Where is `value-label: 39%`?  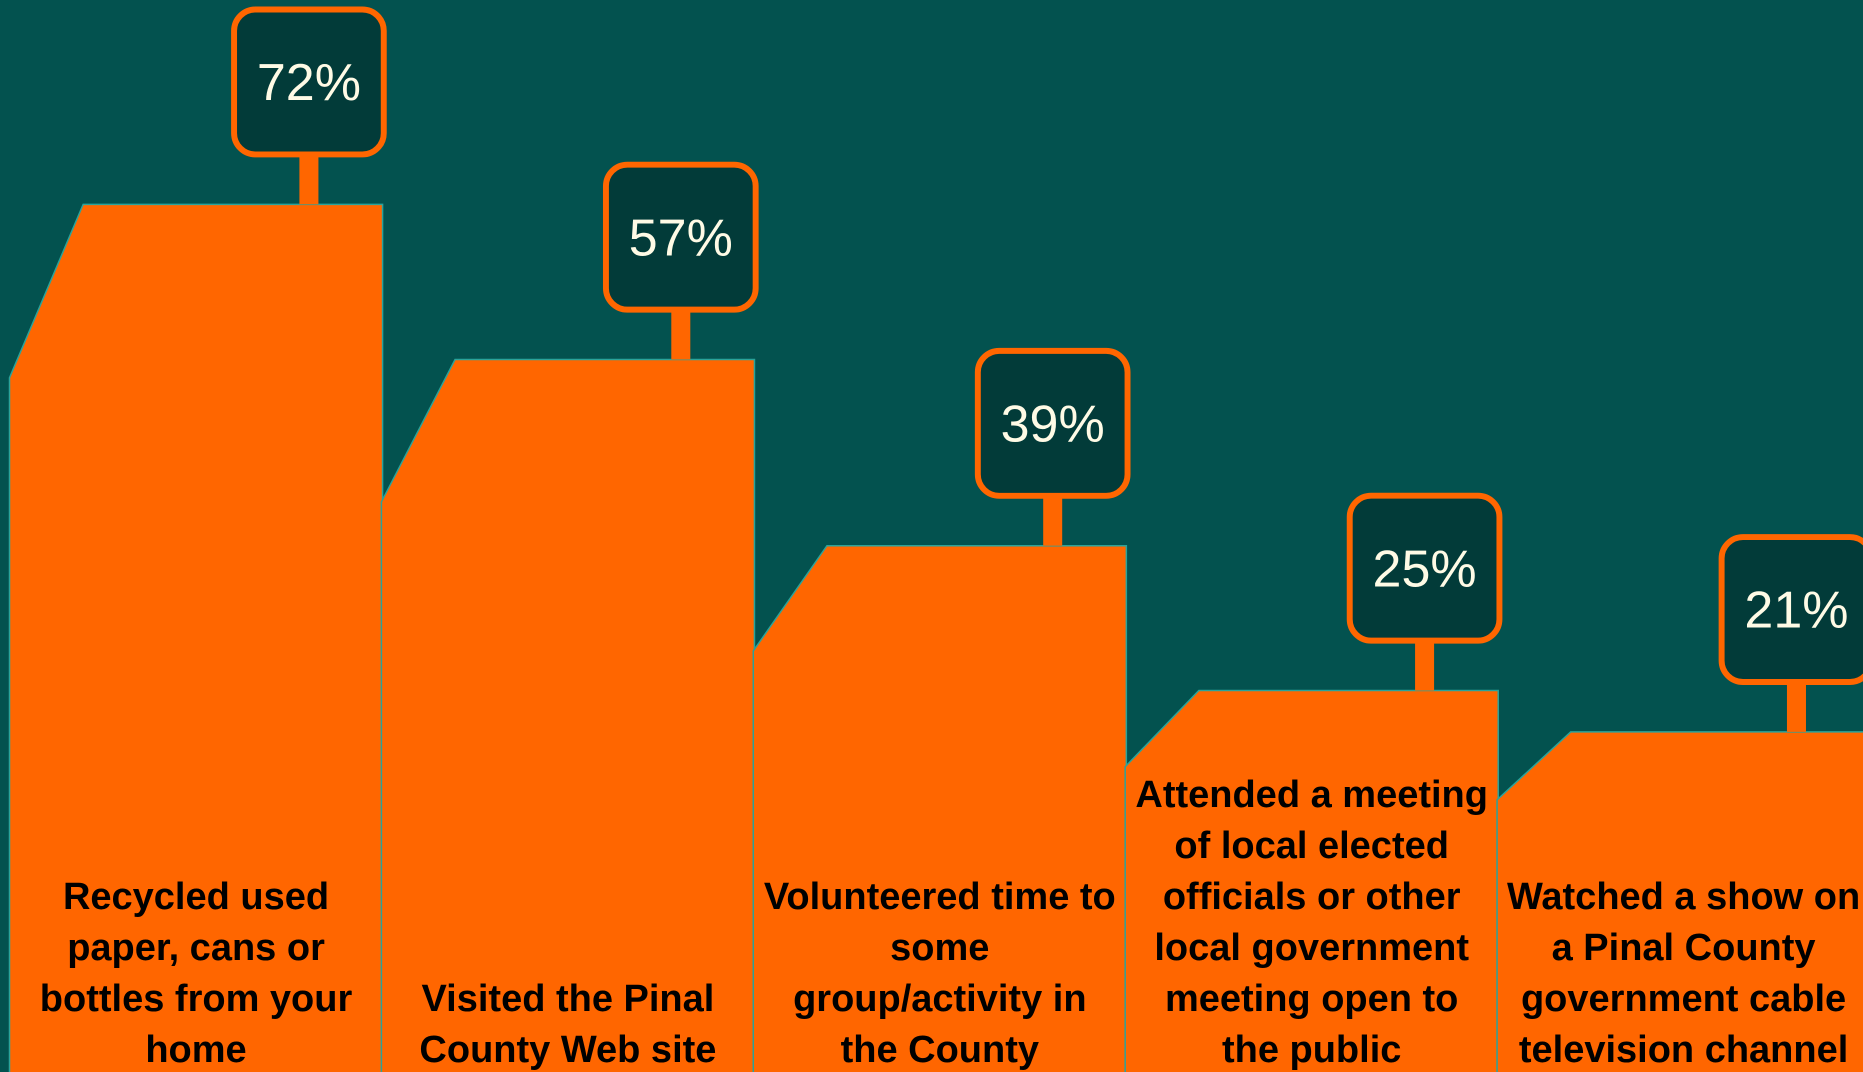 value-label: 39% is located at coordinates (1053, 425).